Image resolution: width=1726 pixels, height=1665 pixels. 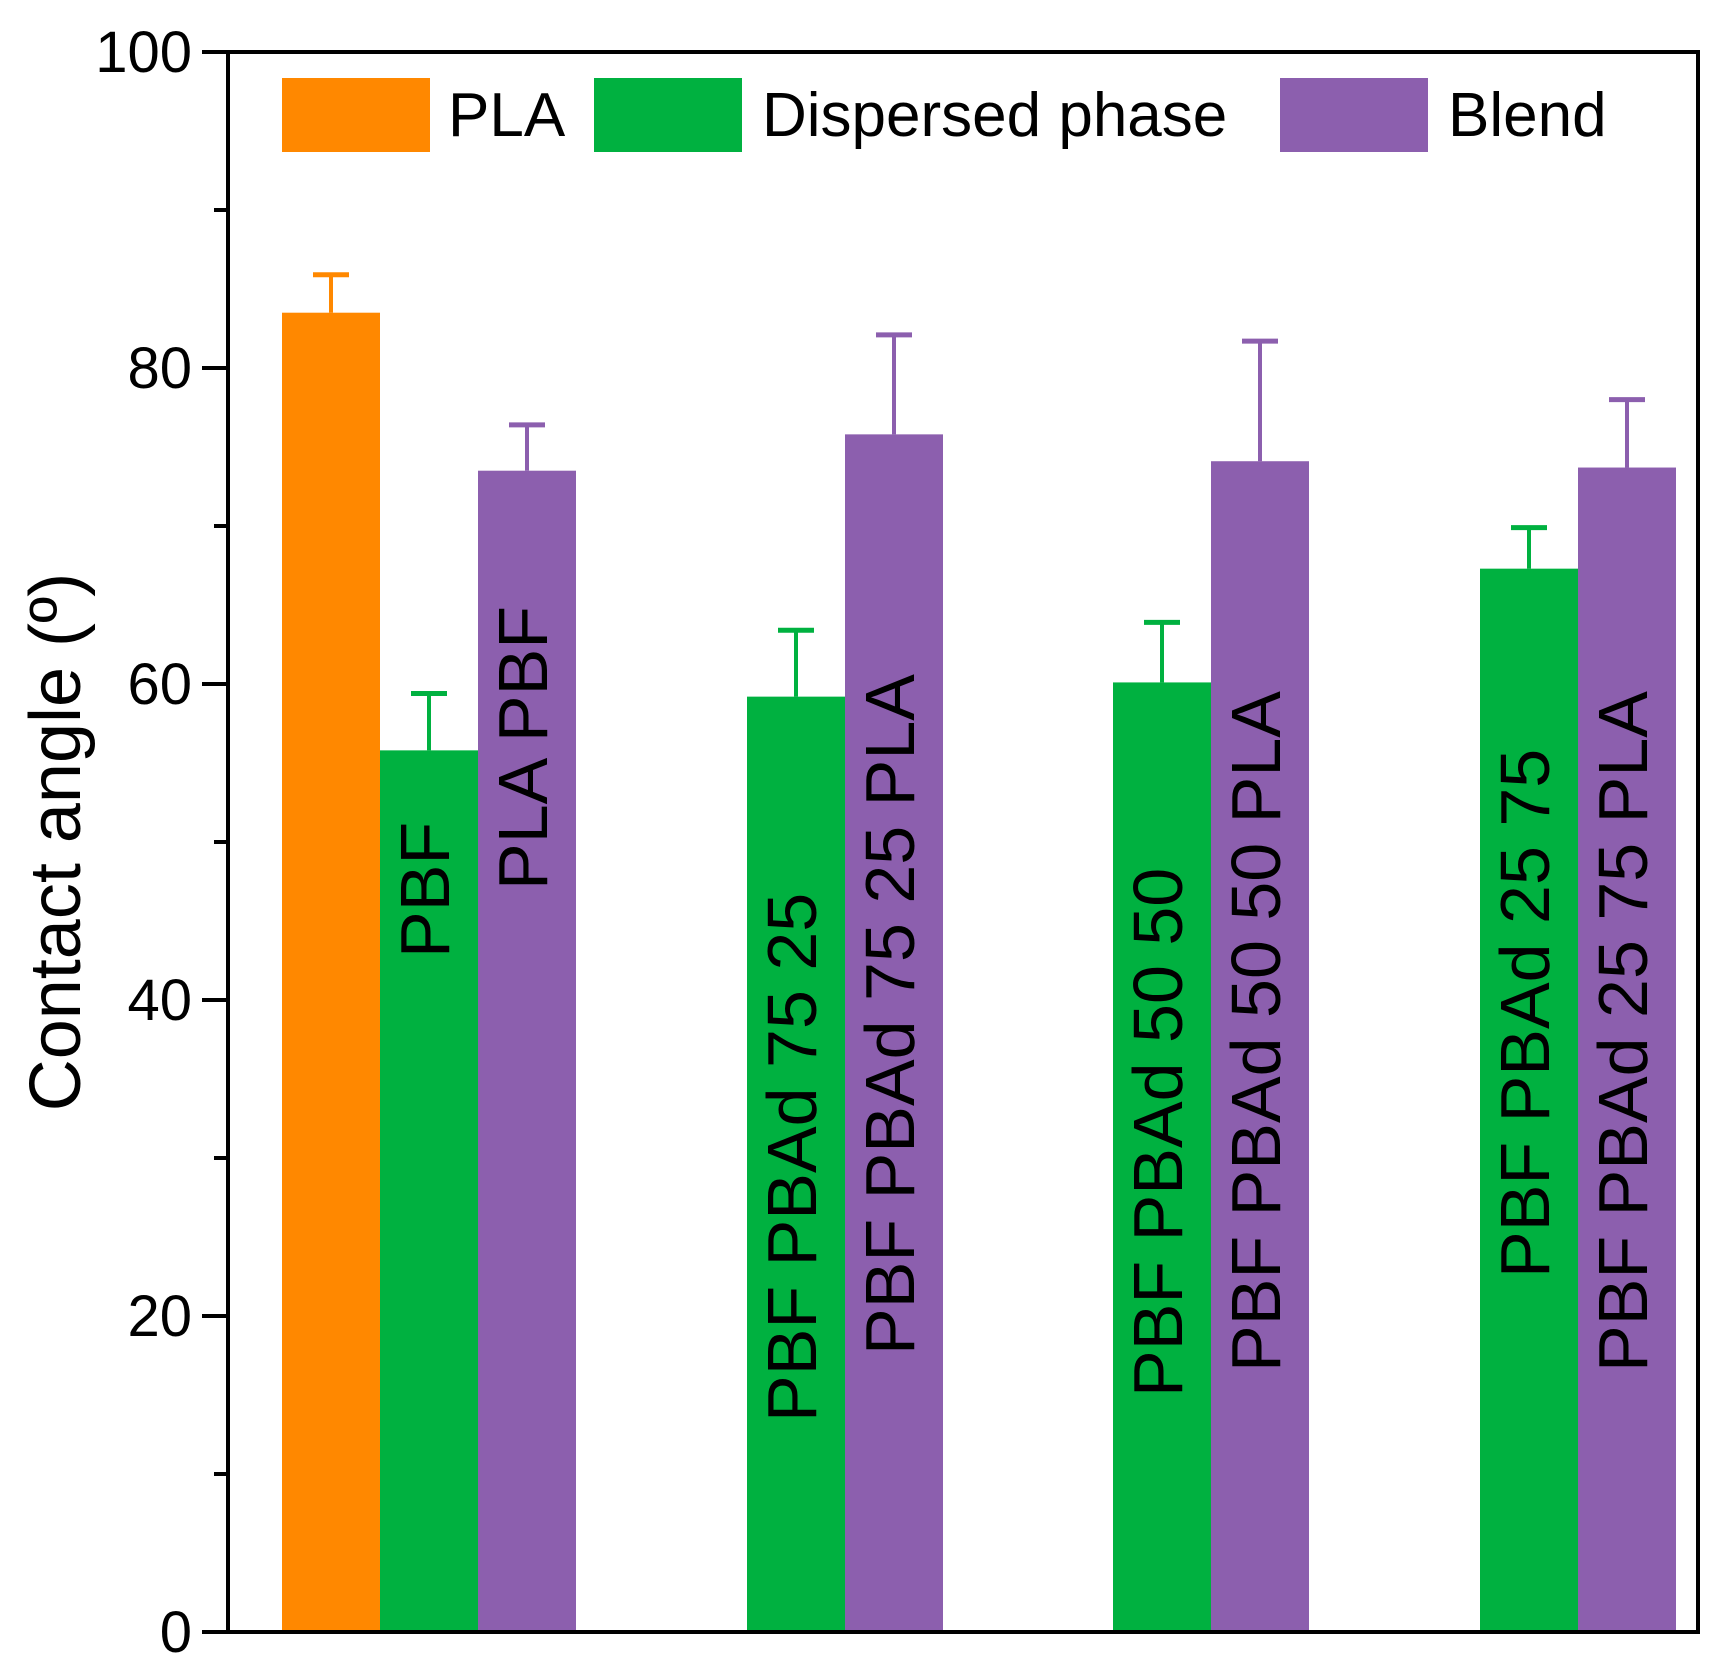 What do you see at coordinates (143, 52) in the screenshot?
I see `y-tick-label: 100` at bounding box center [143, 52].